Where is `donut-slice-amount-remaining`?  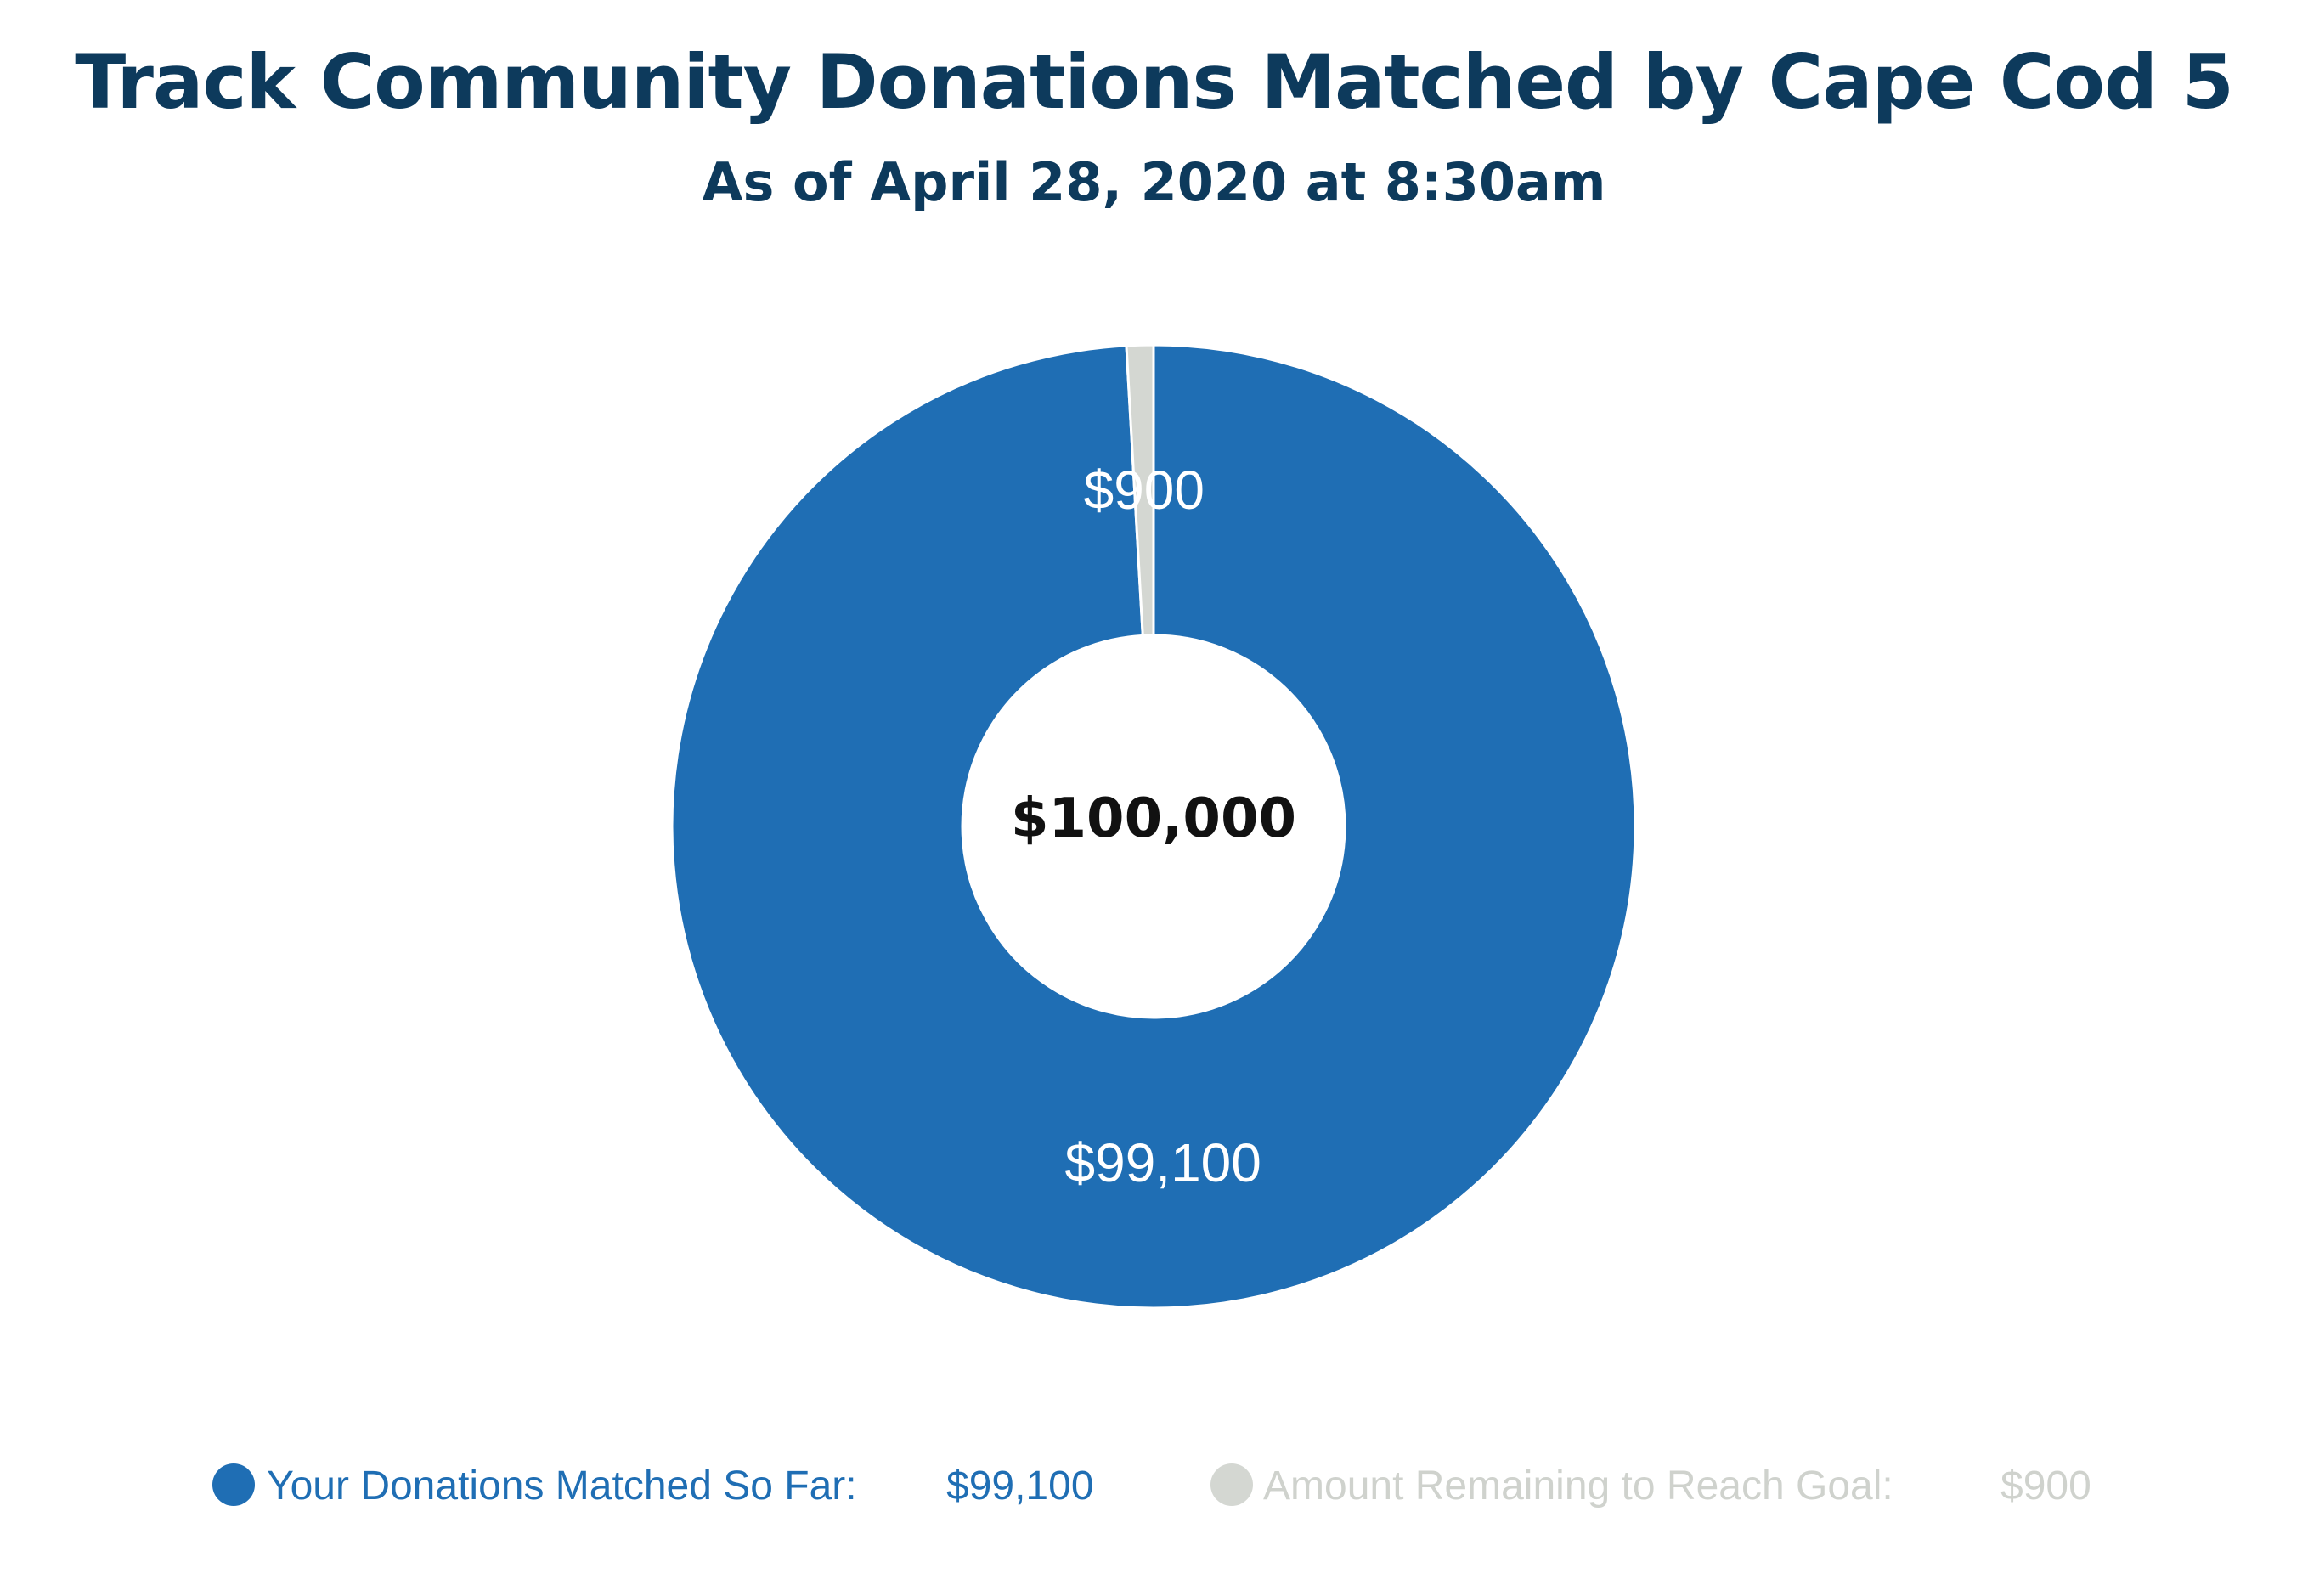 donut-slice-amount-remaining is located at coordinates (1140, 490).